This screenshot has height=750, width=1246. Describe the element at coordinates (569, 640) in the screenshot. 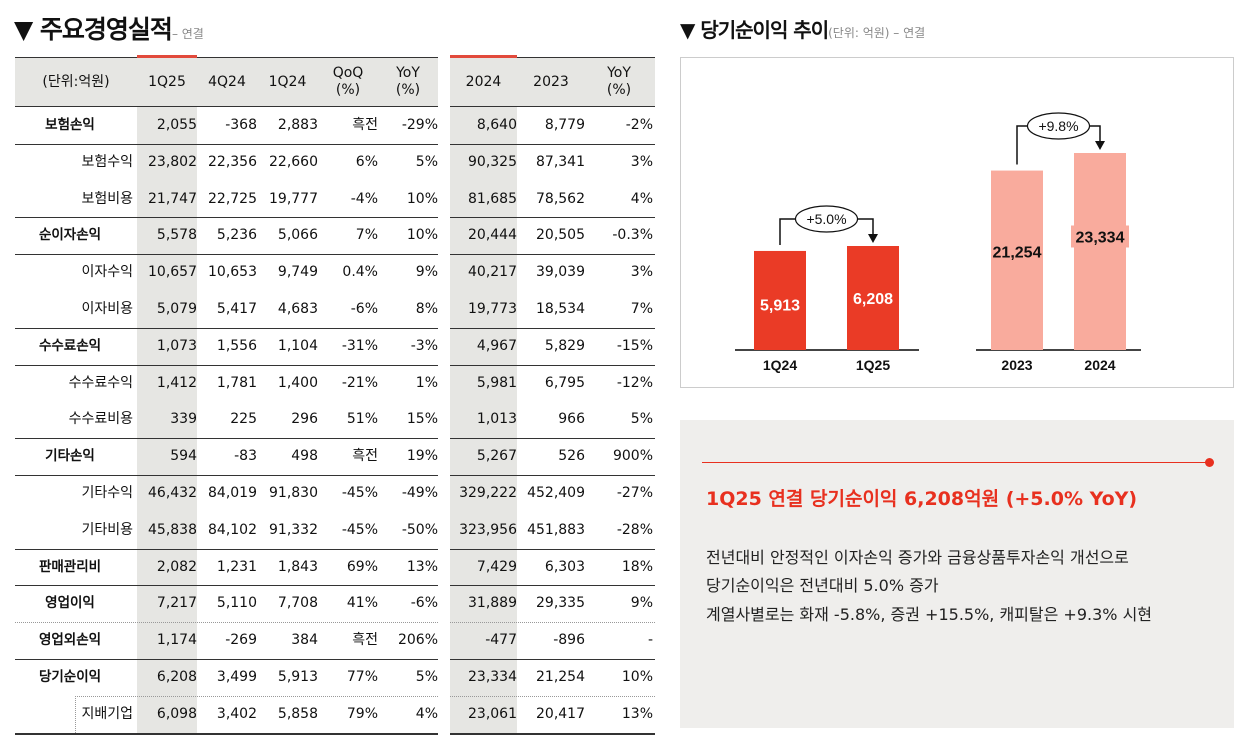

I see `table-cell: -896` at that location.